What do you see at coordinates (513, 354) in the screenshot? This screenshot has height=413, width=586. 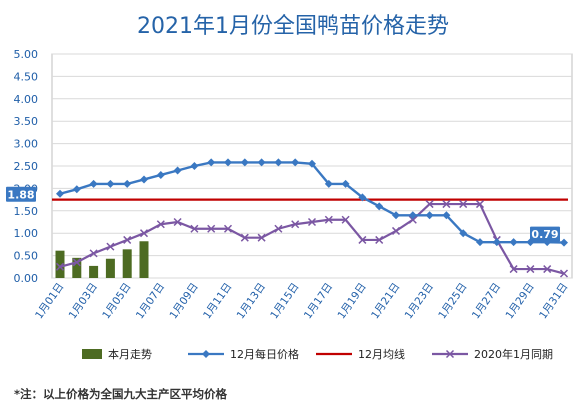 I see `legend-label: 2020年1月同期` at bounding box center [513, 354].